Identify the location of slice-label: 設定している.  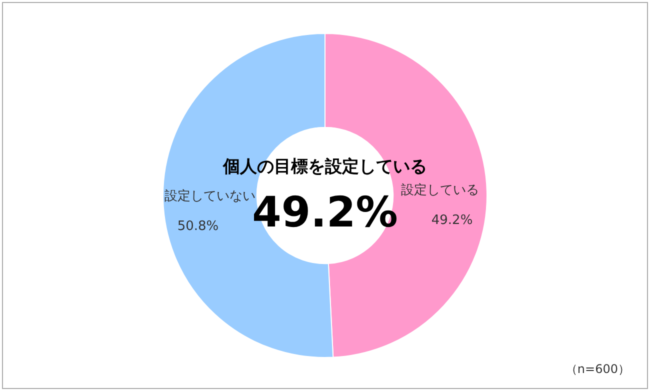
(440, 190).